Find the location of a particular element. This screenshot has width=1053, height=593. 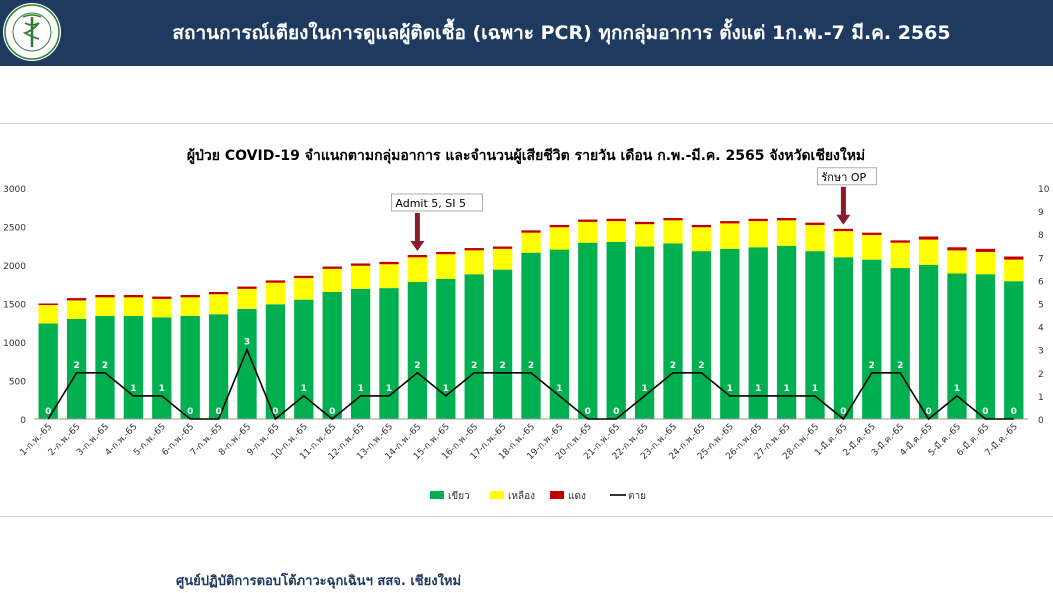

y-right-tick-label: 2 is located at coordinates (1041, 375).